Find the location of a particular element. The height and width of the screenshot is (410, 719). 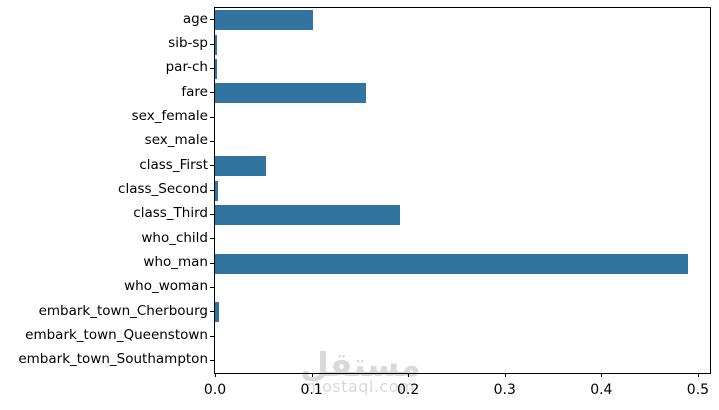

bar-class_First is located at coordinates (241, 166).